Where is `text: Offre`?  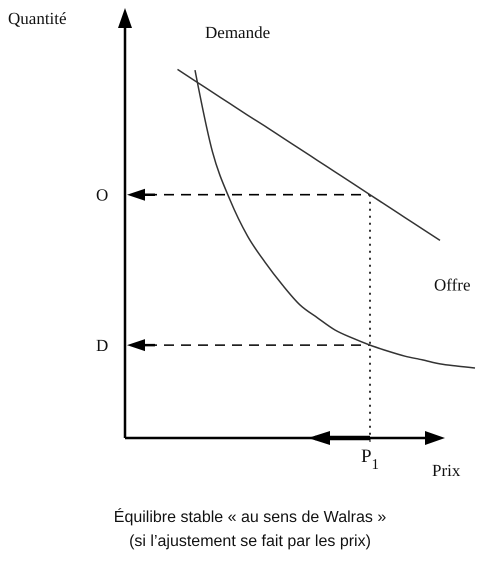
text: Offre is located at coordinates (452, 284).